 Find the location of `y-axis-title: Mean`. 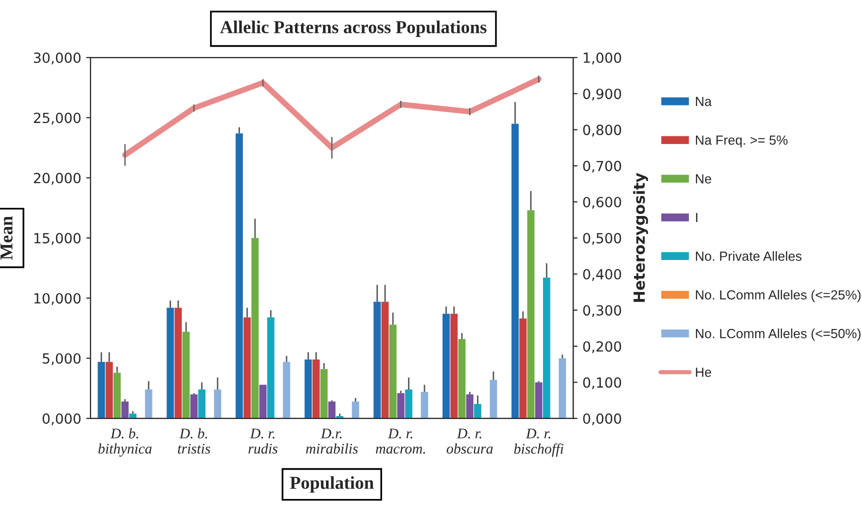

y-axis-title: Mean is located at coordinates (6, 238).